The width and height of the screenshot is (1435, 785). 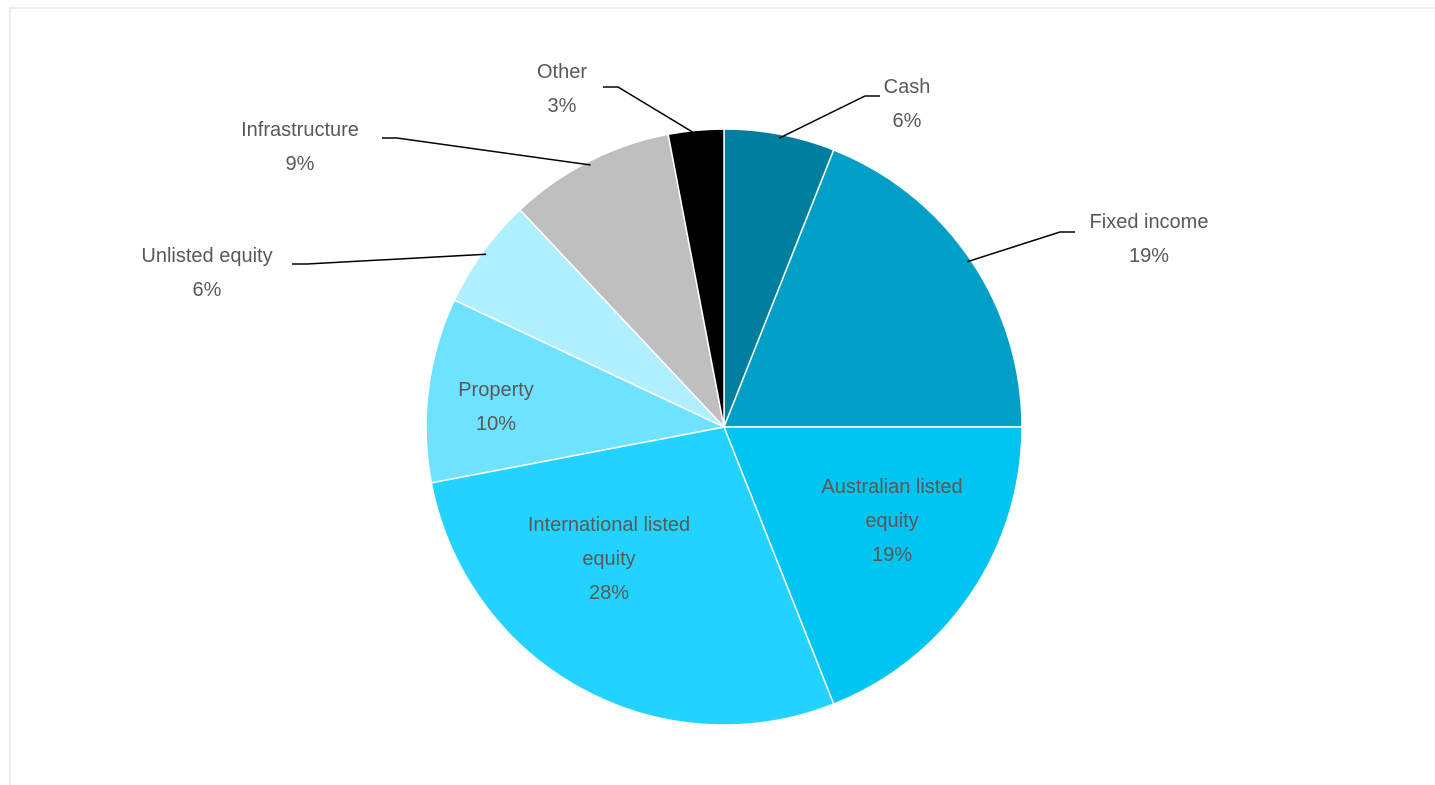 What do you see at coordinates (562, 89) in the screenshot?
I see `data-label: Other 3%` at bounding box center [562, 89].